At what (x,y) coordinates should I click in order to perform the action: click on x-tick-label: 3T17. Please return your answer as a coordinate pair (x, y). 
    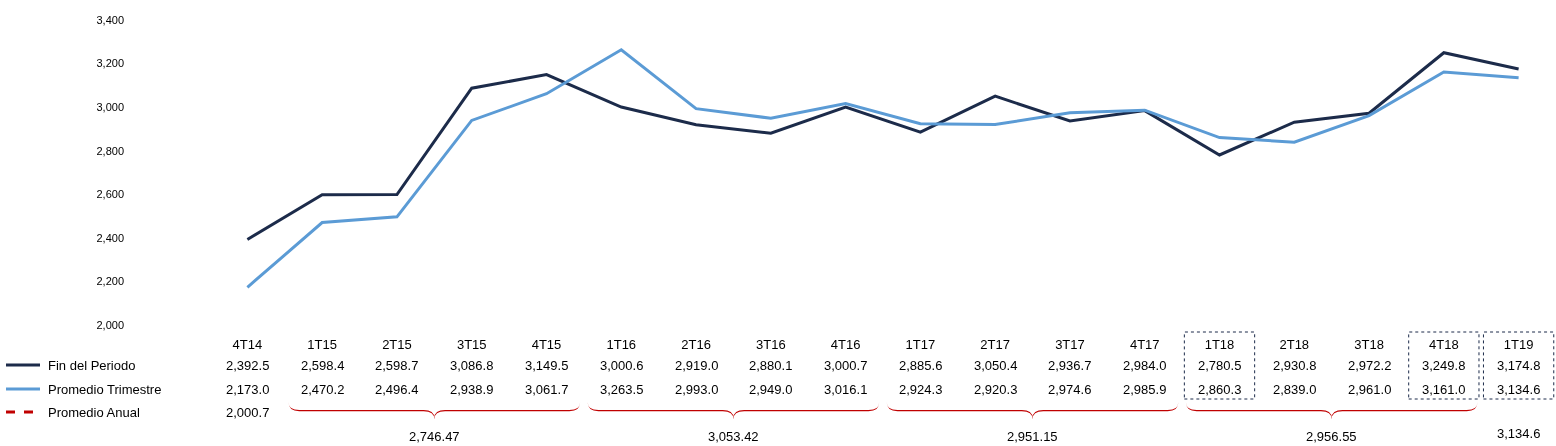
    Looking at the image, I should click on (1070, 344).